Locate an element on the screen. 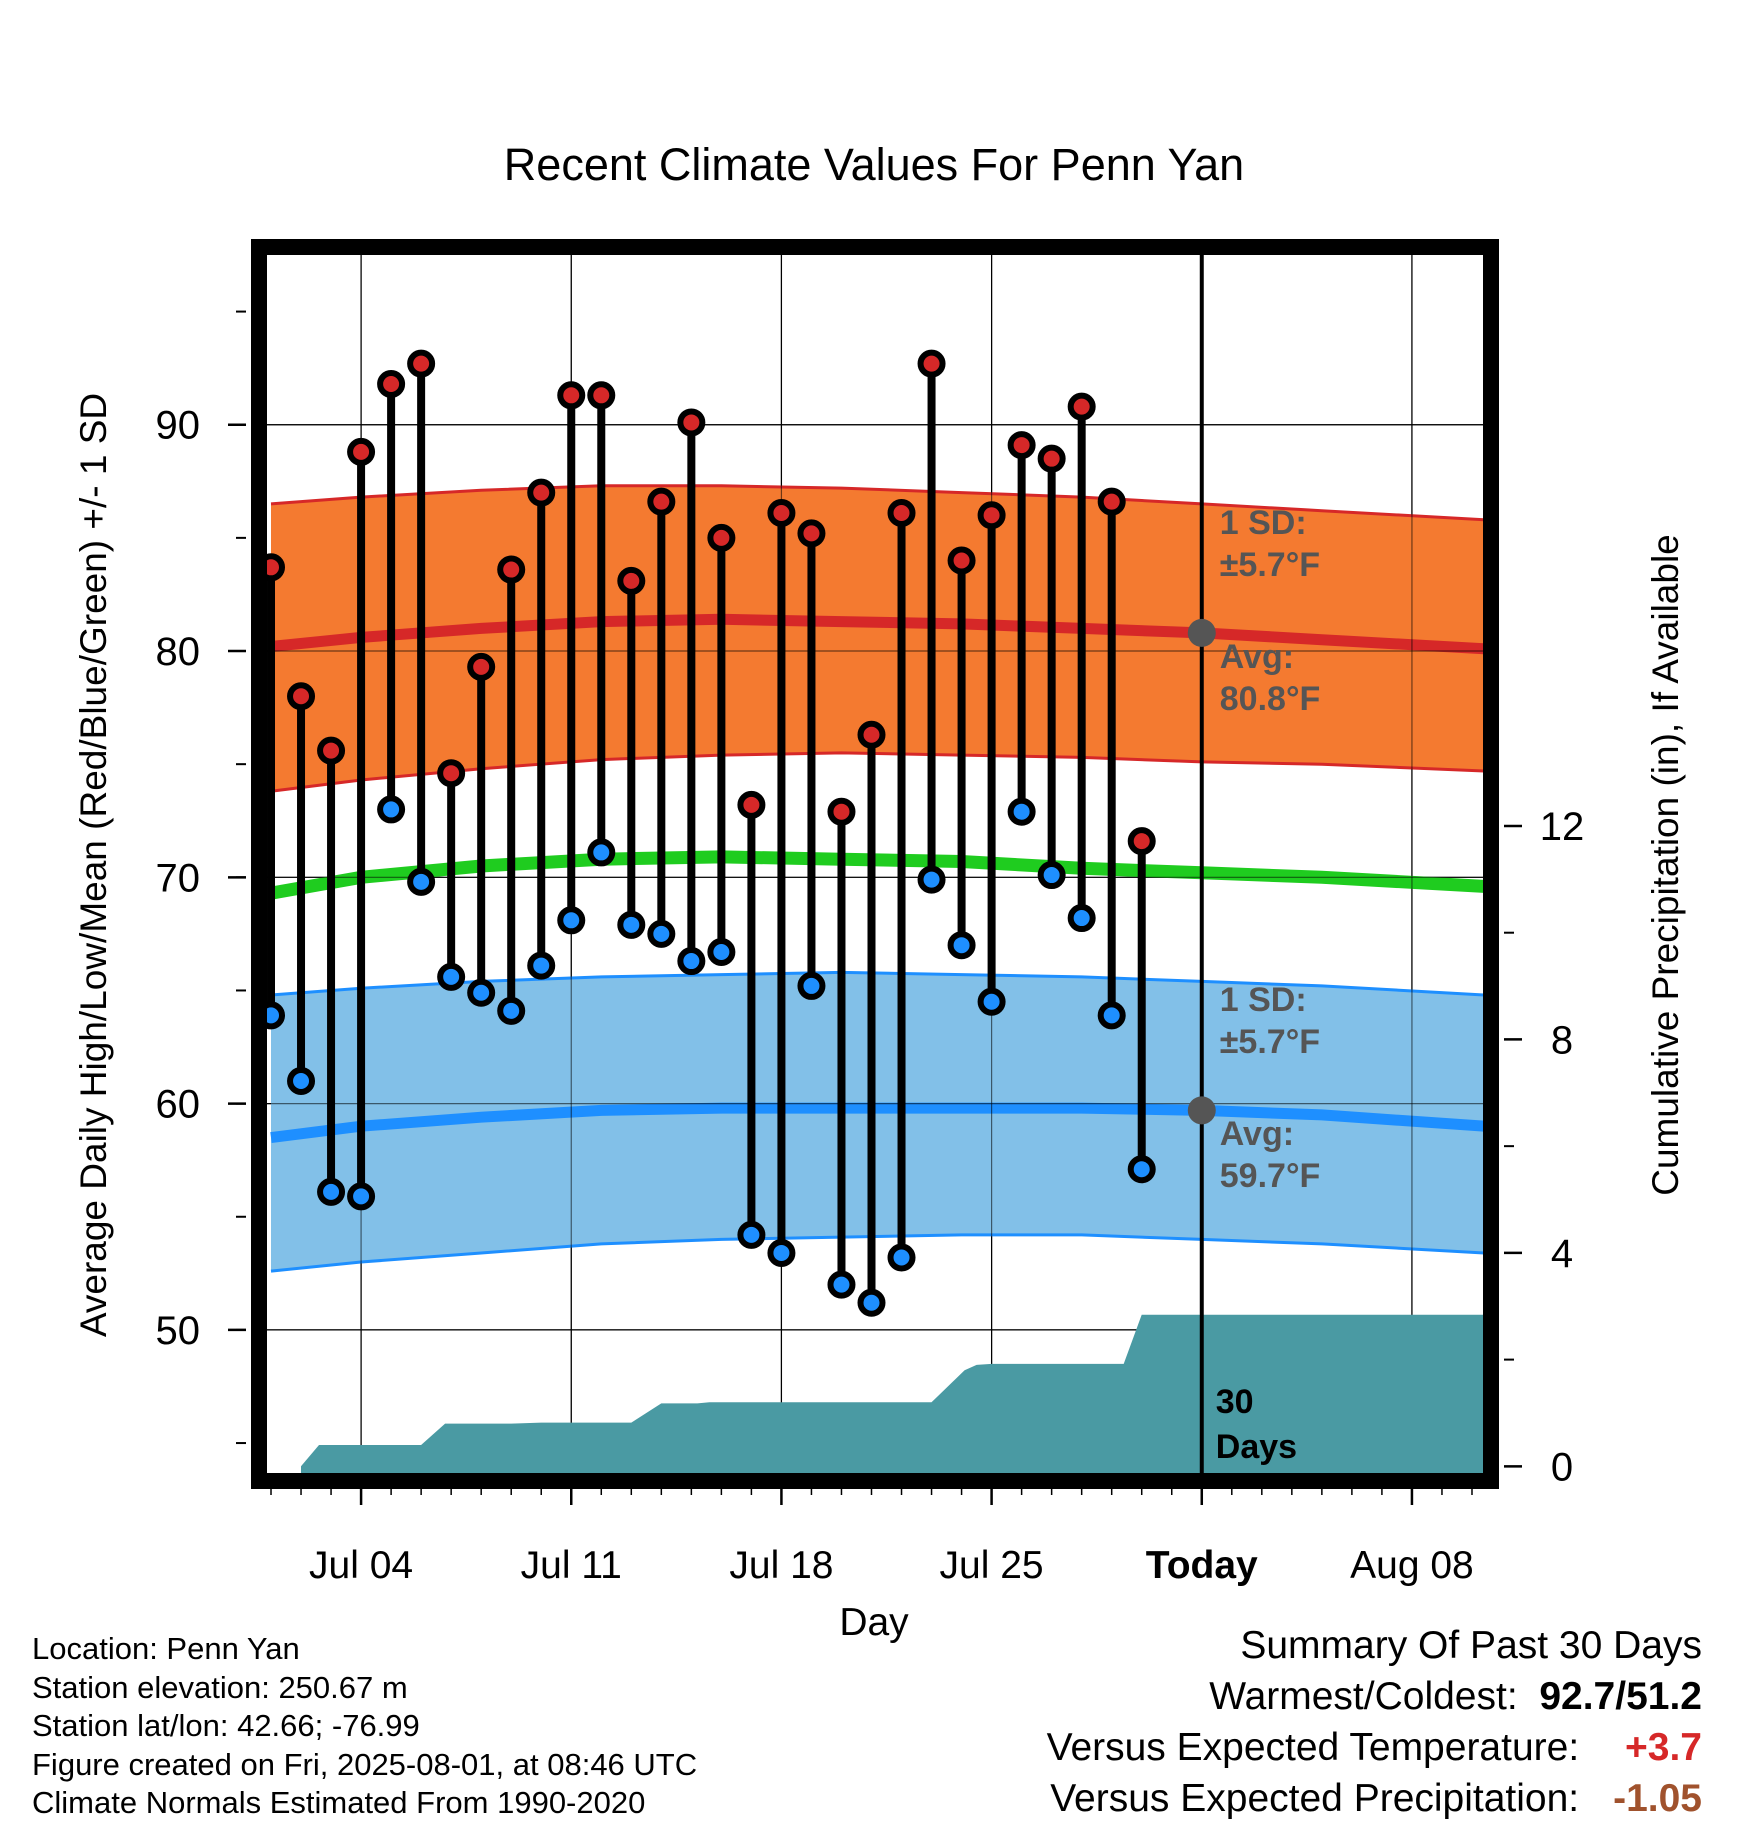  elevation-text: Station elevation: 250.67 m is located at coordinates (220, 1687).